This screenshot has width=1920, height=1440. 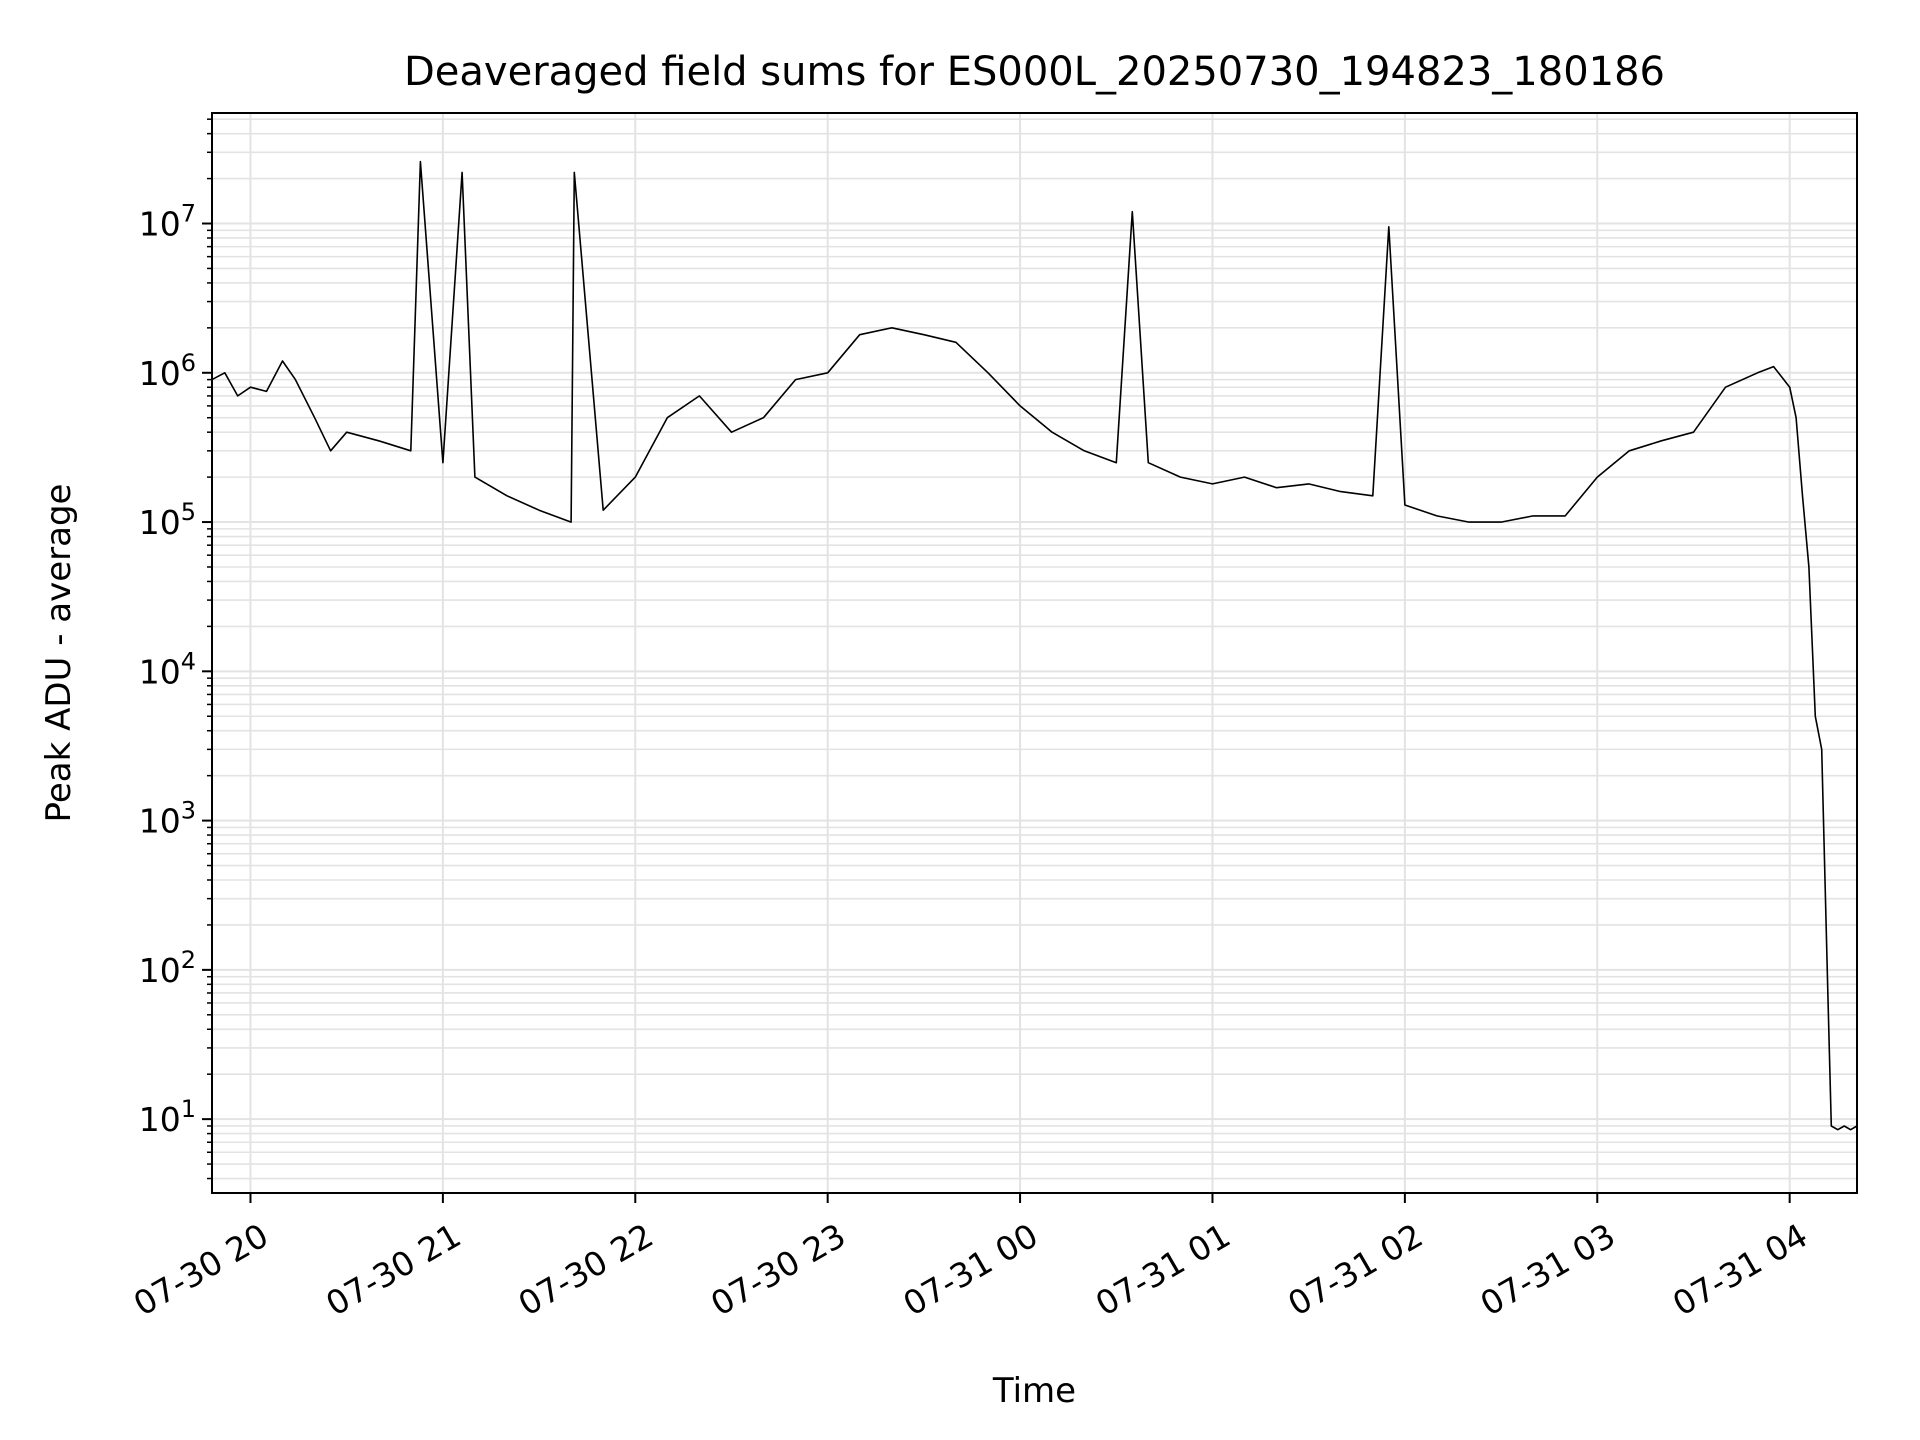 I want to click on y-axis-label: Peak ADU - average, so click(x=59, y=653).